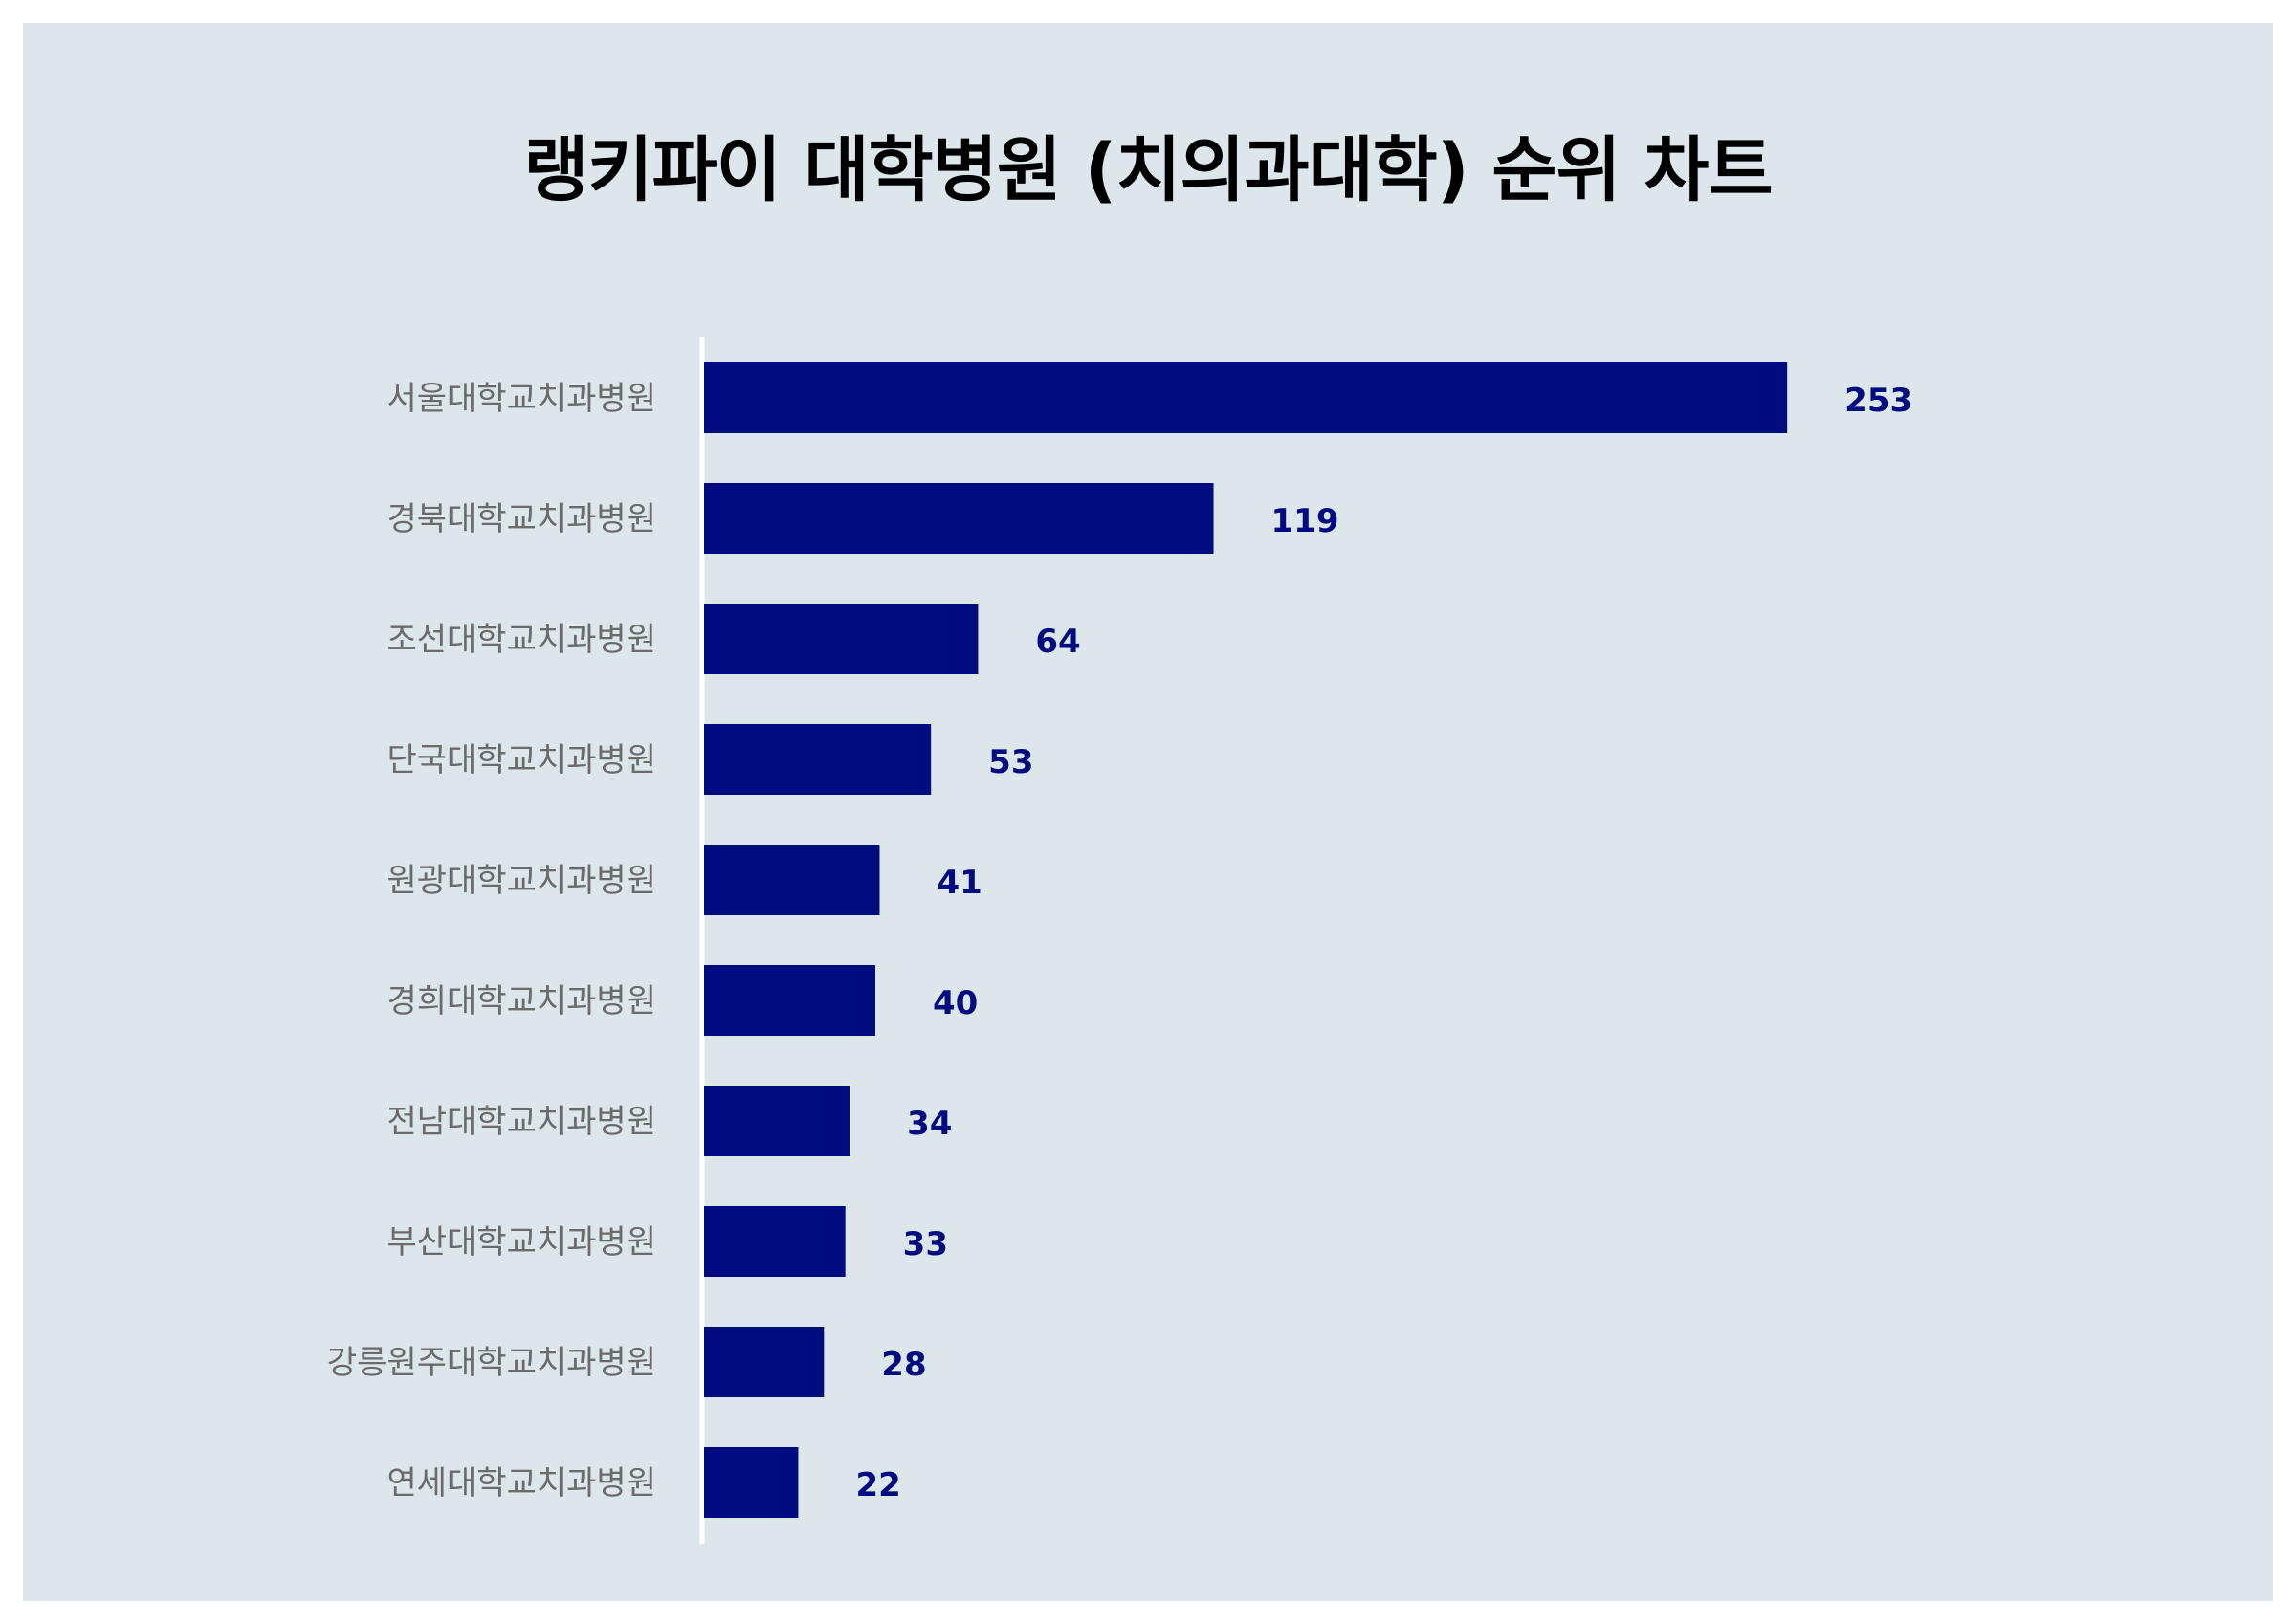  I want to click on category-label: 연세대학교치과병원, so click(521, 1483).